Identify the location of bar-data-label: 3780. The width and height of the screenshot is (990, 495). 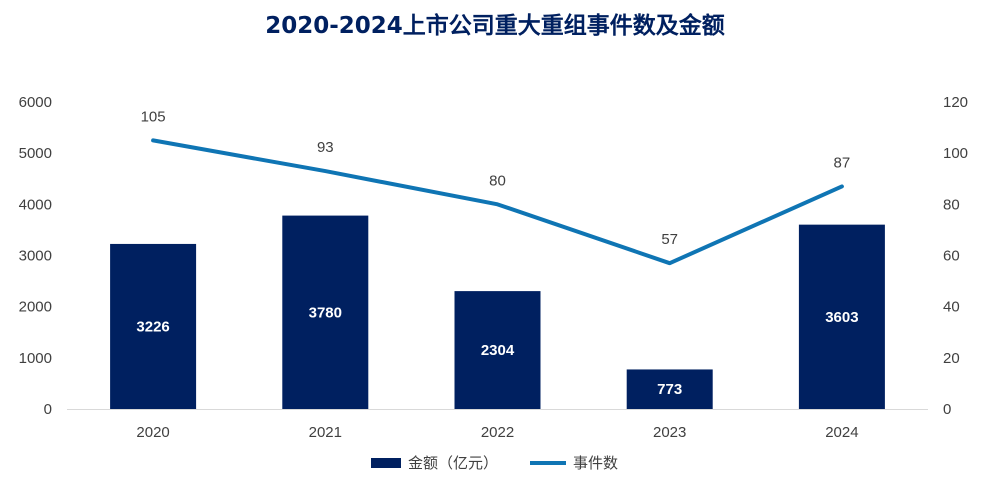
(325, 312).